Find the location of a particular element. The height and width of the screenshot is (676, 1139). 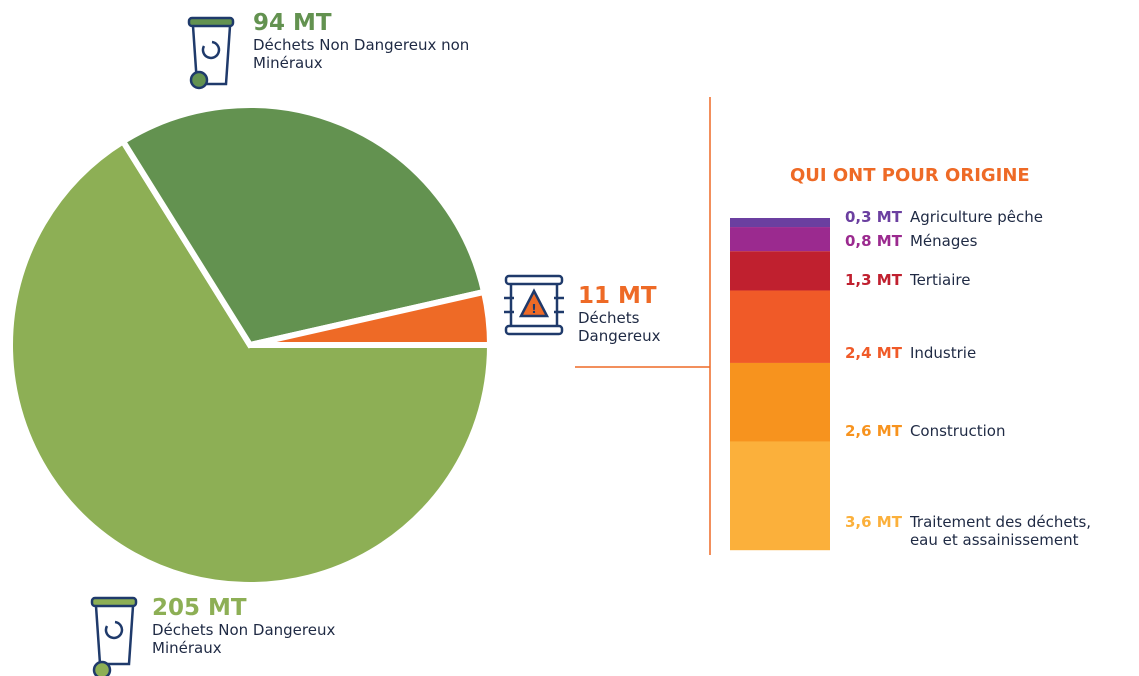

bar-label: 2,4 MT Industrie is located at coordinates (990, 353).